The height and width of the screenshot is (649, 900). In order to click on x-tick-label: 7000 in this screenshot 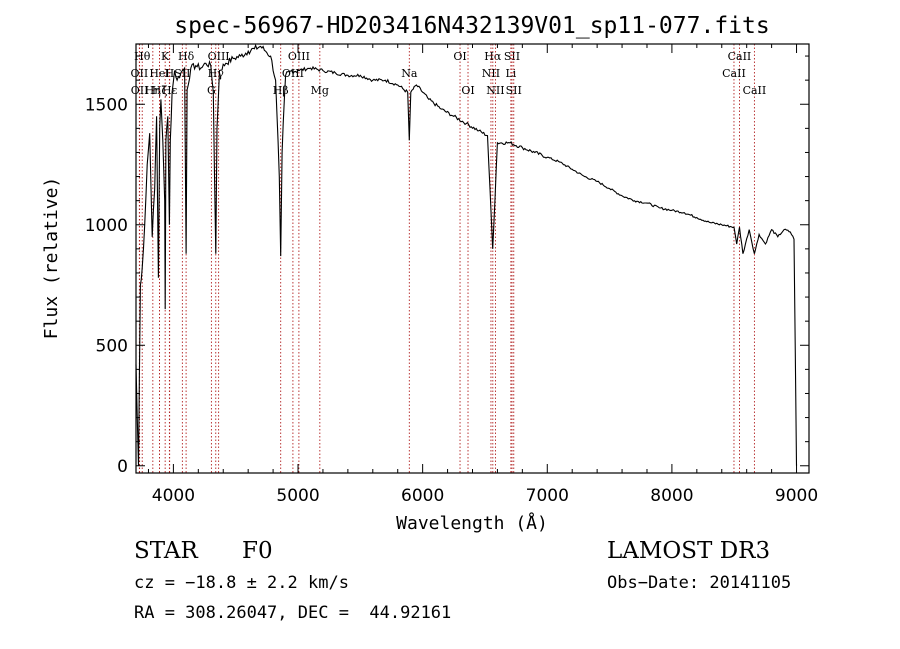, I will do `click(547, 496)`.